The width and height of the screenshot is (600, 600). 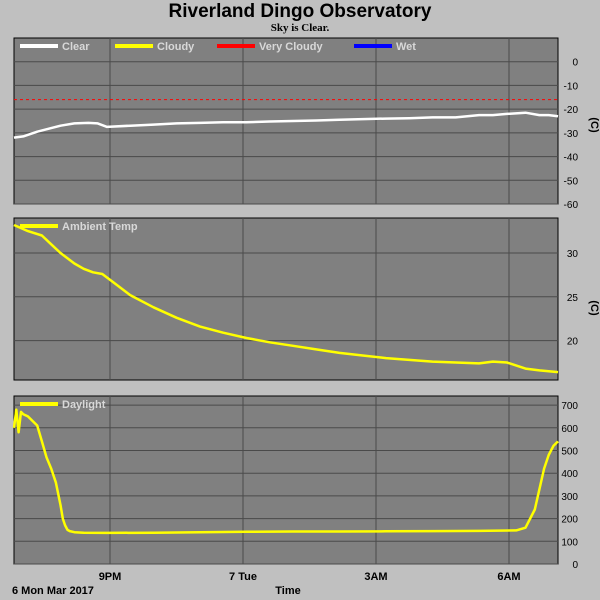 I want to click on y-tick-label: -10, so click(x=571, y=86).